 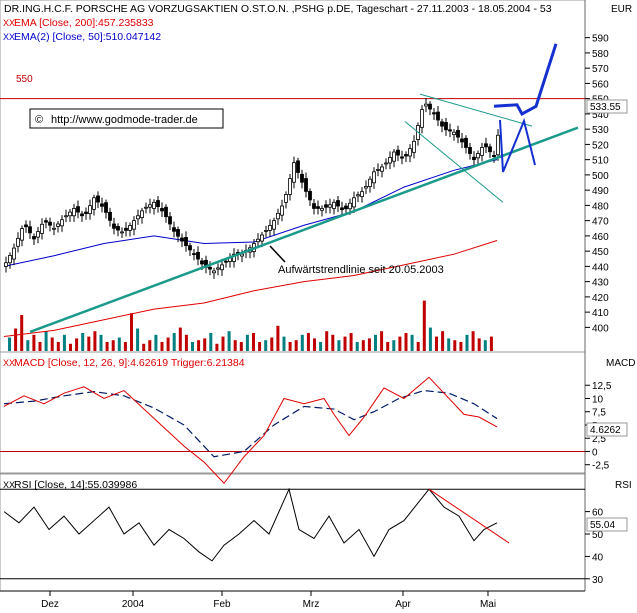 I want to click on macd-line, so click(x=250, y=430).